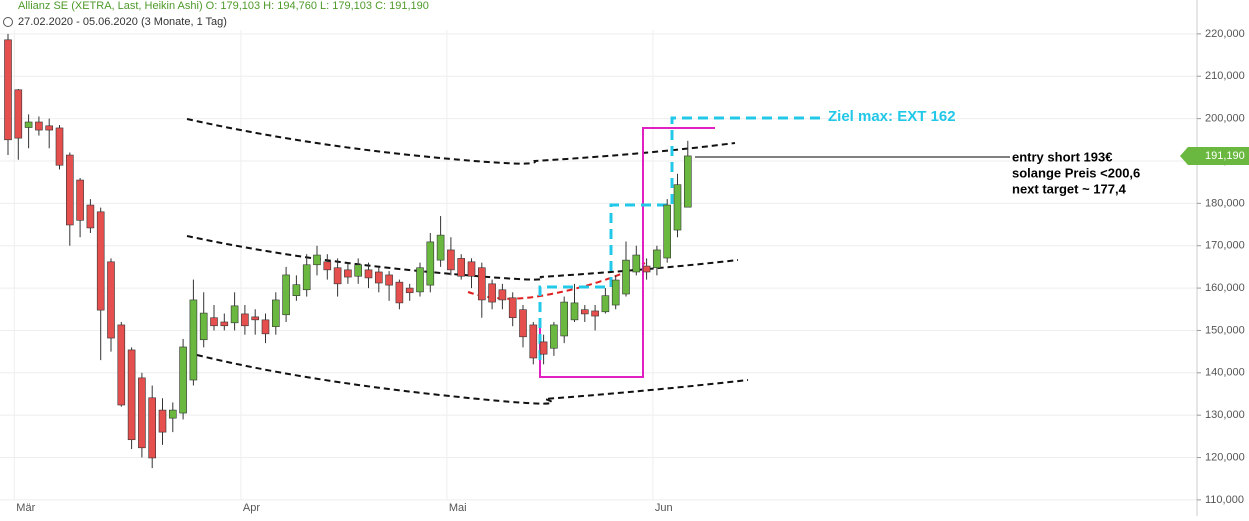  What do you see at coordinates (1225, 76) in the screenshot?
I see `y-tick-label: 210,000` at bounding box center [1225, 76].